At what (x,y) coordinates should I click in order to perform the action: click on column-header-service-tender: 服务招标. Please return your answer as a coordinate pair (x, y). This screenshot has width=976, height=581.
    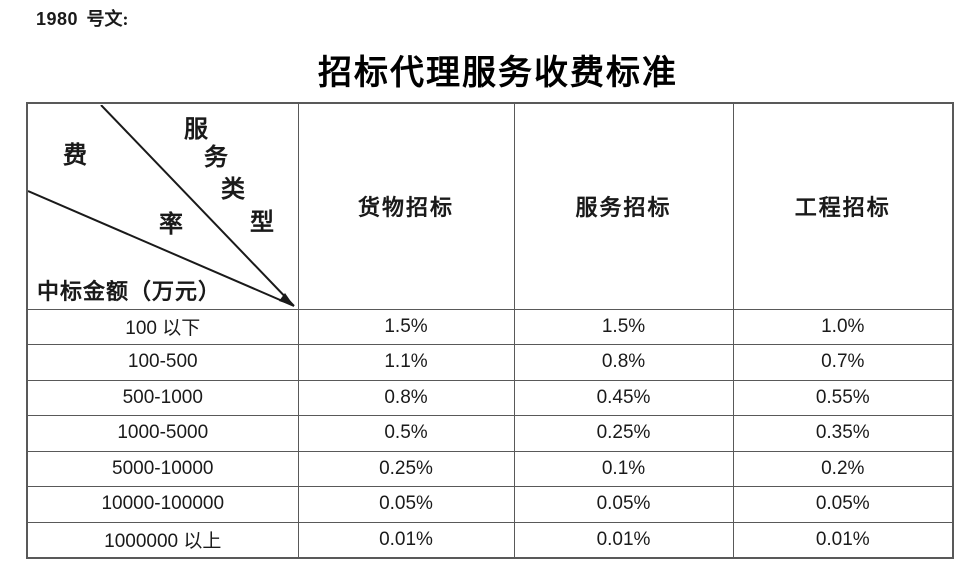
    Looking at the image, I should click on (623, 206).